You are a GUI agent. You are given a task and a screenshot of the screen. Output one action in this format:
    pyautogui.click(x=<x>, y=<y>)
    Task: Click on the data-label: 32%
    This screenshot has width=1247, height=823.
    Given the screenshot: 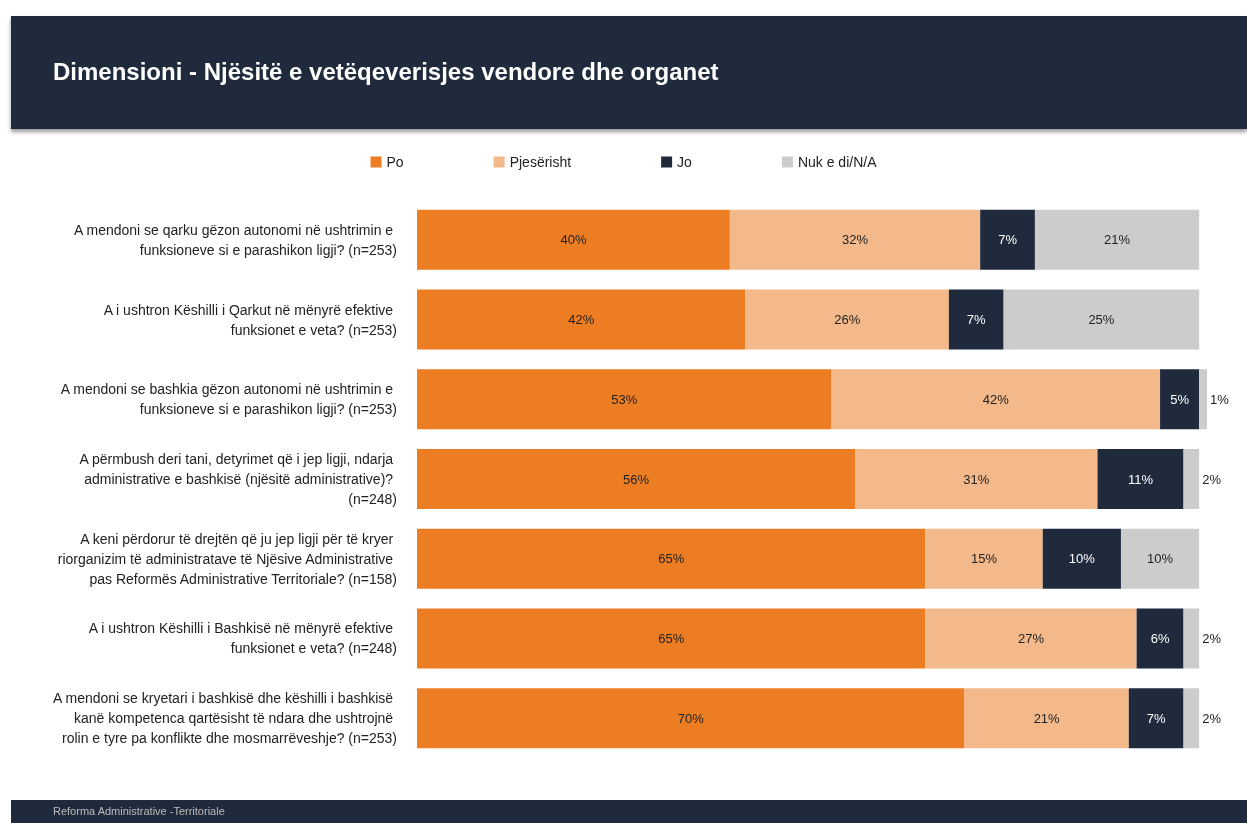 What is the action you would take?
    pyautogui.click(x=855, y=240)
    